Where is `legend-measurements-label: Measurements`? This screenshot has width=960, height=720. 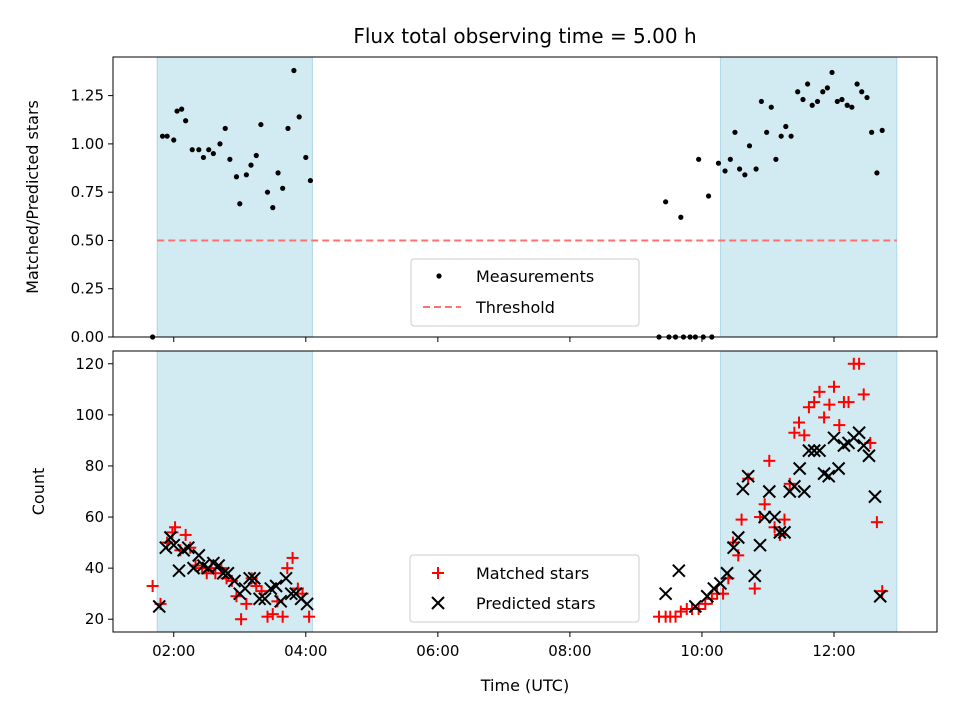 legend-measurements-label: Measurements is located at coordinates (535, 276).